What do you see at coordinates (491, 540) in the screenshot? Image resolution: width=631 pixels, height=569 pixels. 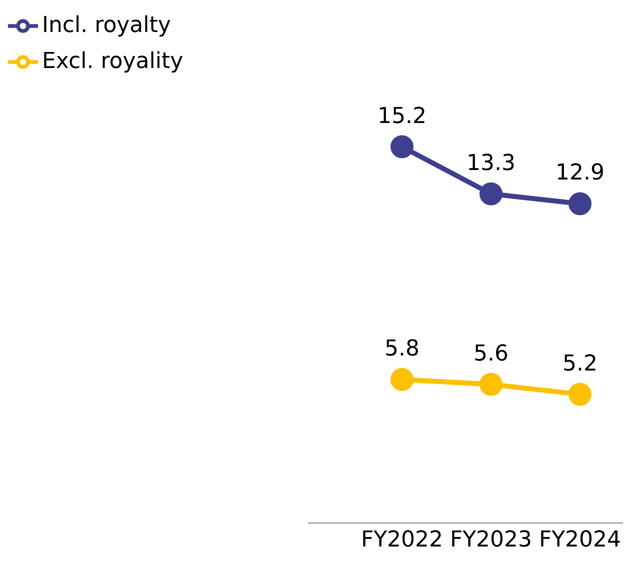 I see `x-tick-label: FY2023` at bounding box center [491, 540].